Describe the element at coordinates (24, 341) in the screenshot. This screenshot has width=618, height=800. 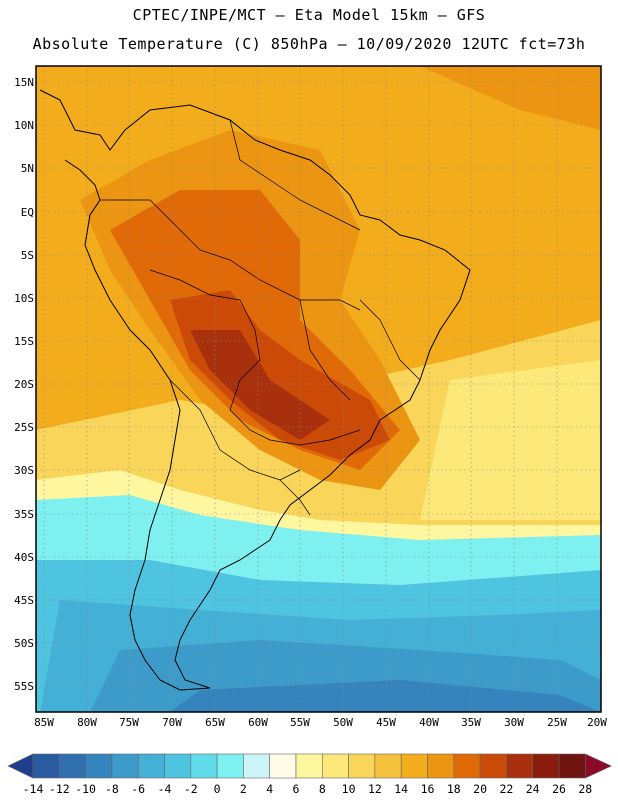
I see `lat-label: 15S` at that location.